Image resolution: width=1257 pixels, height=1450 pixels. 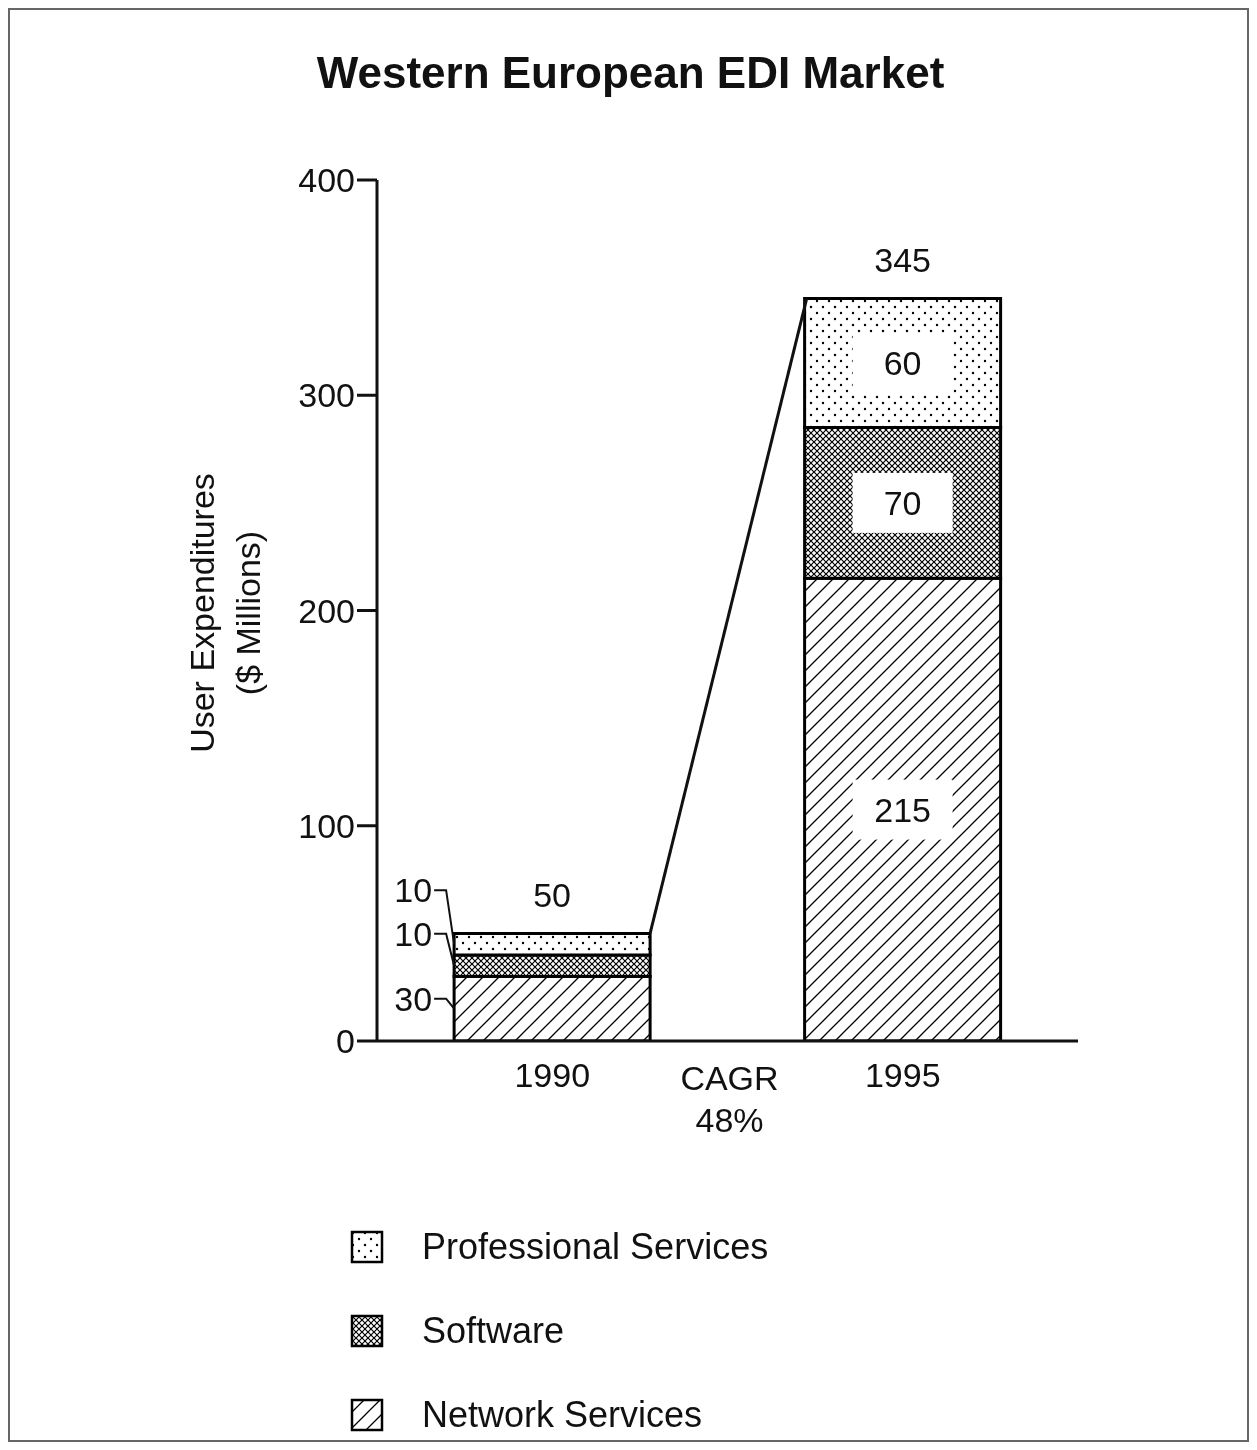 I want to click on text: CAGR 48%, so click(x=729, y=1099).